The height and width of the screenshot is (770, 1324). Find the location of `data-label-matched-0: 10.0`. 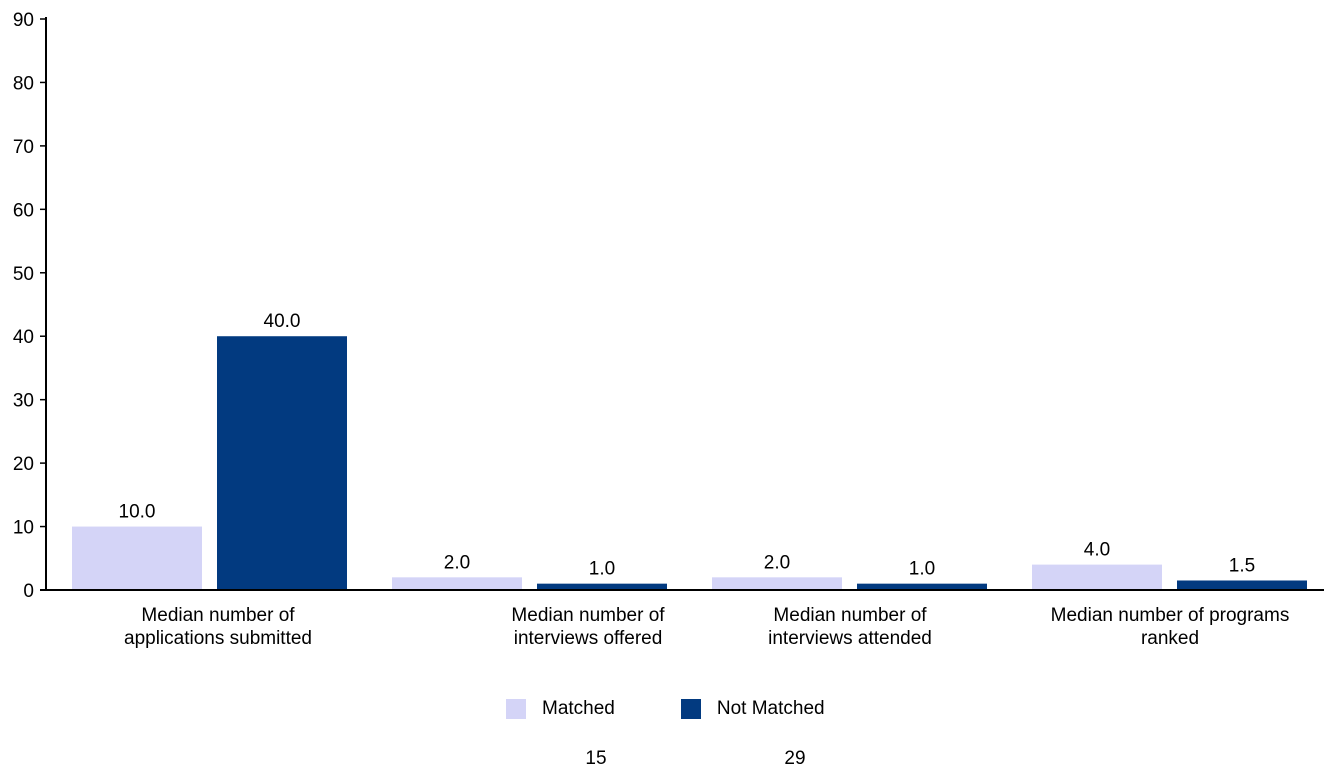

data-label-matched-0: 10.0 is located at coordinates (137, 512).